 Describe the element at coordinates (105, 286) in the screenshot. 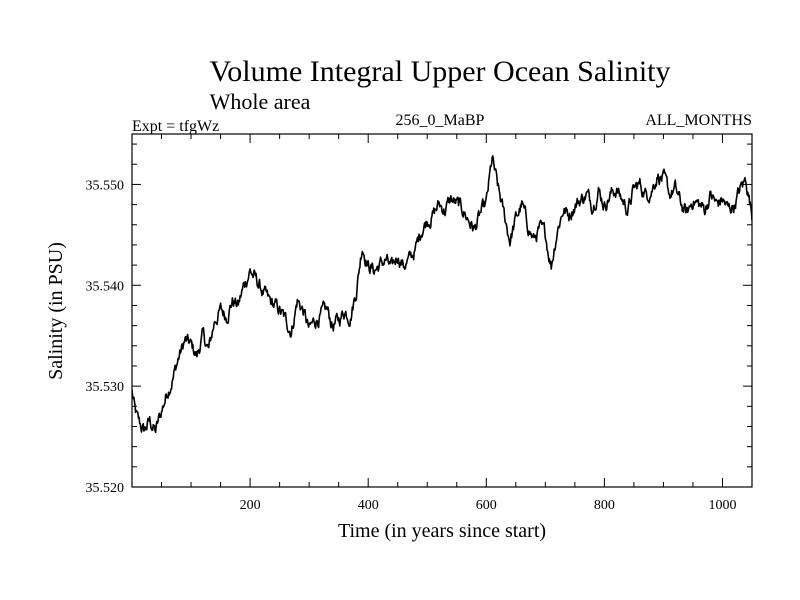

I see `y-tick-label: 35.540` at that location.